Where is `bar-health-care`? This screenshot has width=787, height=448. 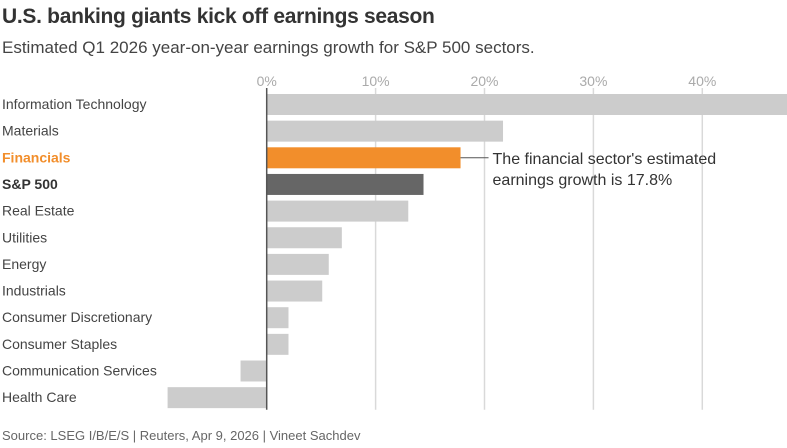 bar-health-care is located at coordinates (217, 398).